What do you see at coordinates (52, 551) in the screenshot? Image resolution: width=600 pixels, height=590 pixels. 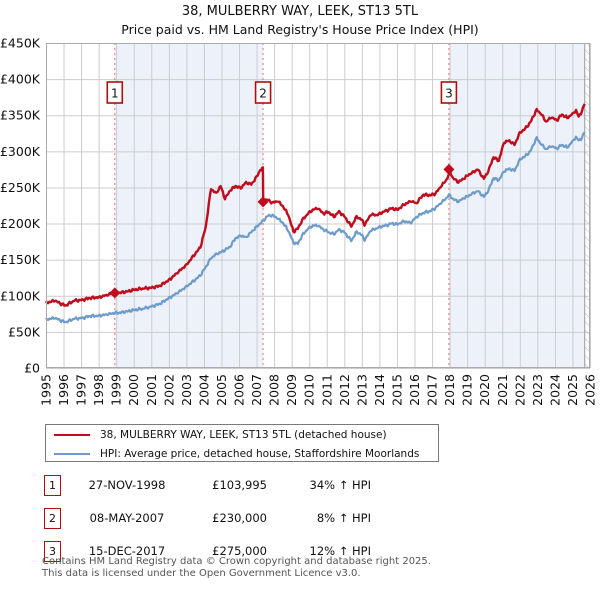 I see `sale-number-badge: 3` at bounding box center [52, 551].